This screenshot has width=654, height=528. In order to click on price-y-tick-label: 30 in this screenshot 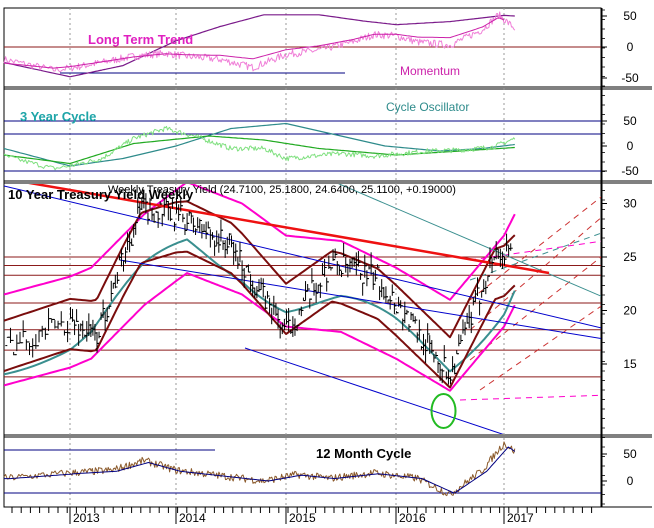, I will do `click(630, 204)`.